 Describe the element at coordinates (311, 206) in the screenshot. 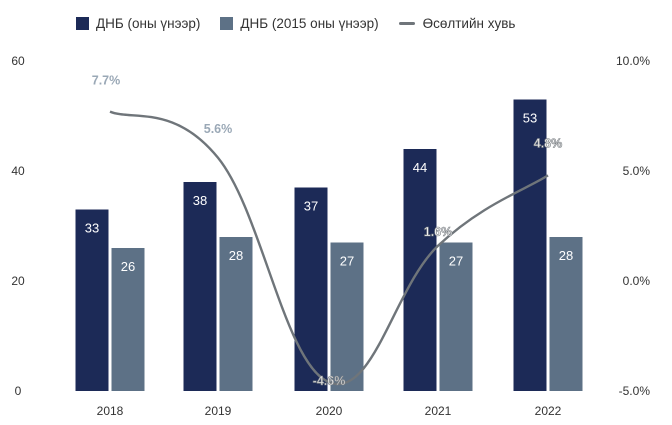

I see `bar-label-nominal-2020: 37` at that location.